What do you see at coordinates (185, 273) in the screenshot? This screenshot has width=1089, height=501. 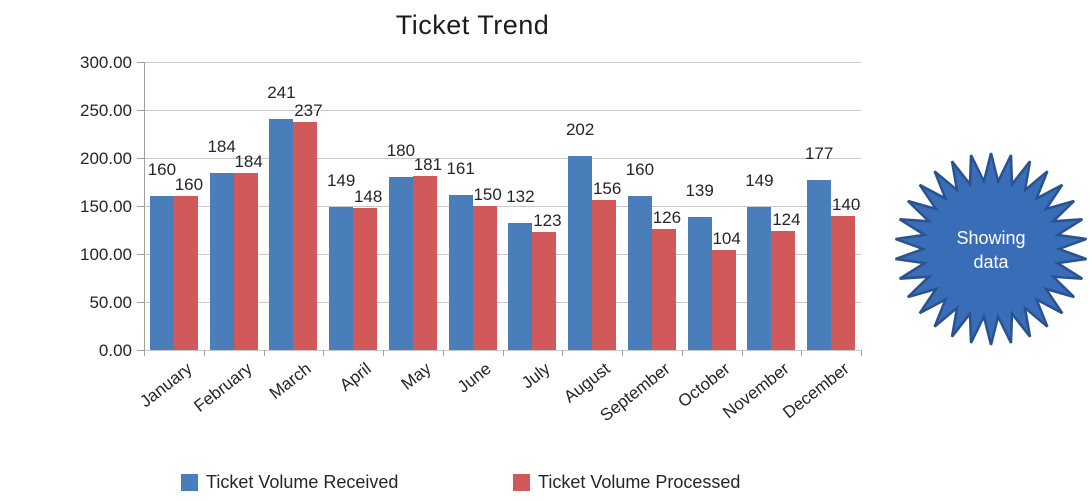 I see `bar-processed-january` at bounding box center [185, 273].